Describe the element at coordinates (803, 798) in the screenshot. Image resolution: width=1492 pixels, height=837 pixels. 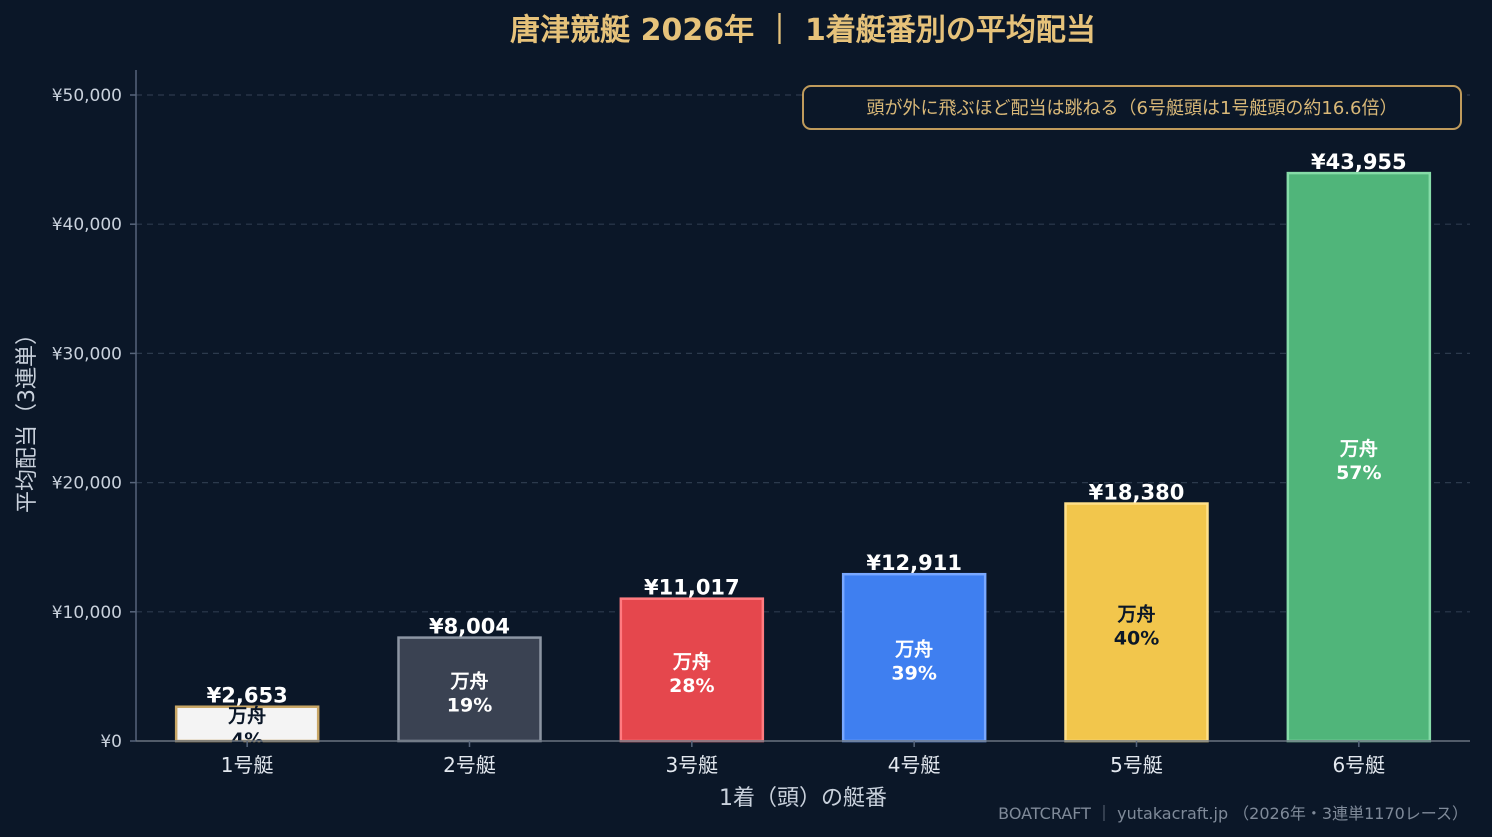
I see `x-axis-label: 1着（頭）の艇番` at that location.